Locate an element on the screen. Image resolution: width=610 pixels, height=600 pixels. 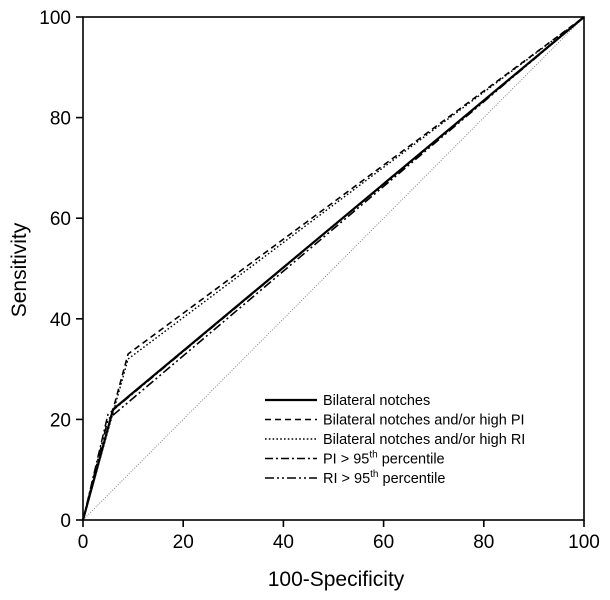
y-tick-label: 40 is located at coordinates (60, 320).